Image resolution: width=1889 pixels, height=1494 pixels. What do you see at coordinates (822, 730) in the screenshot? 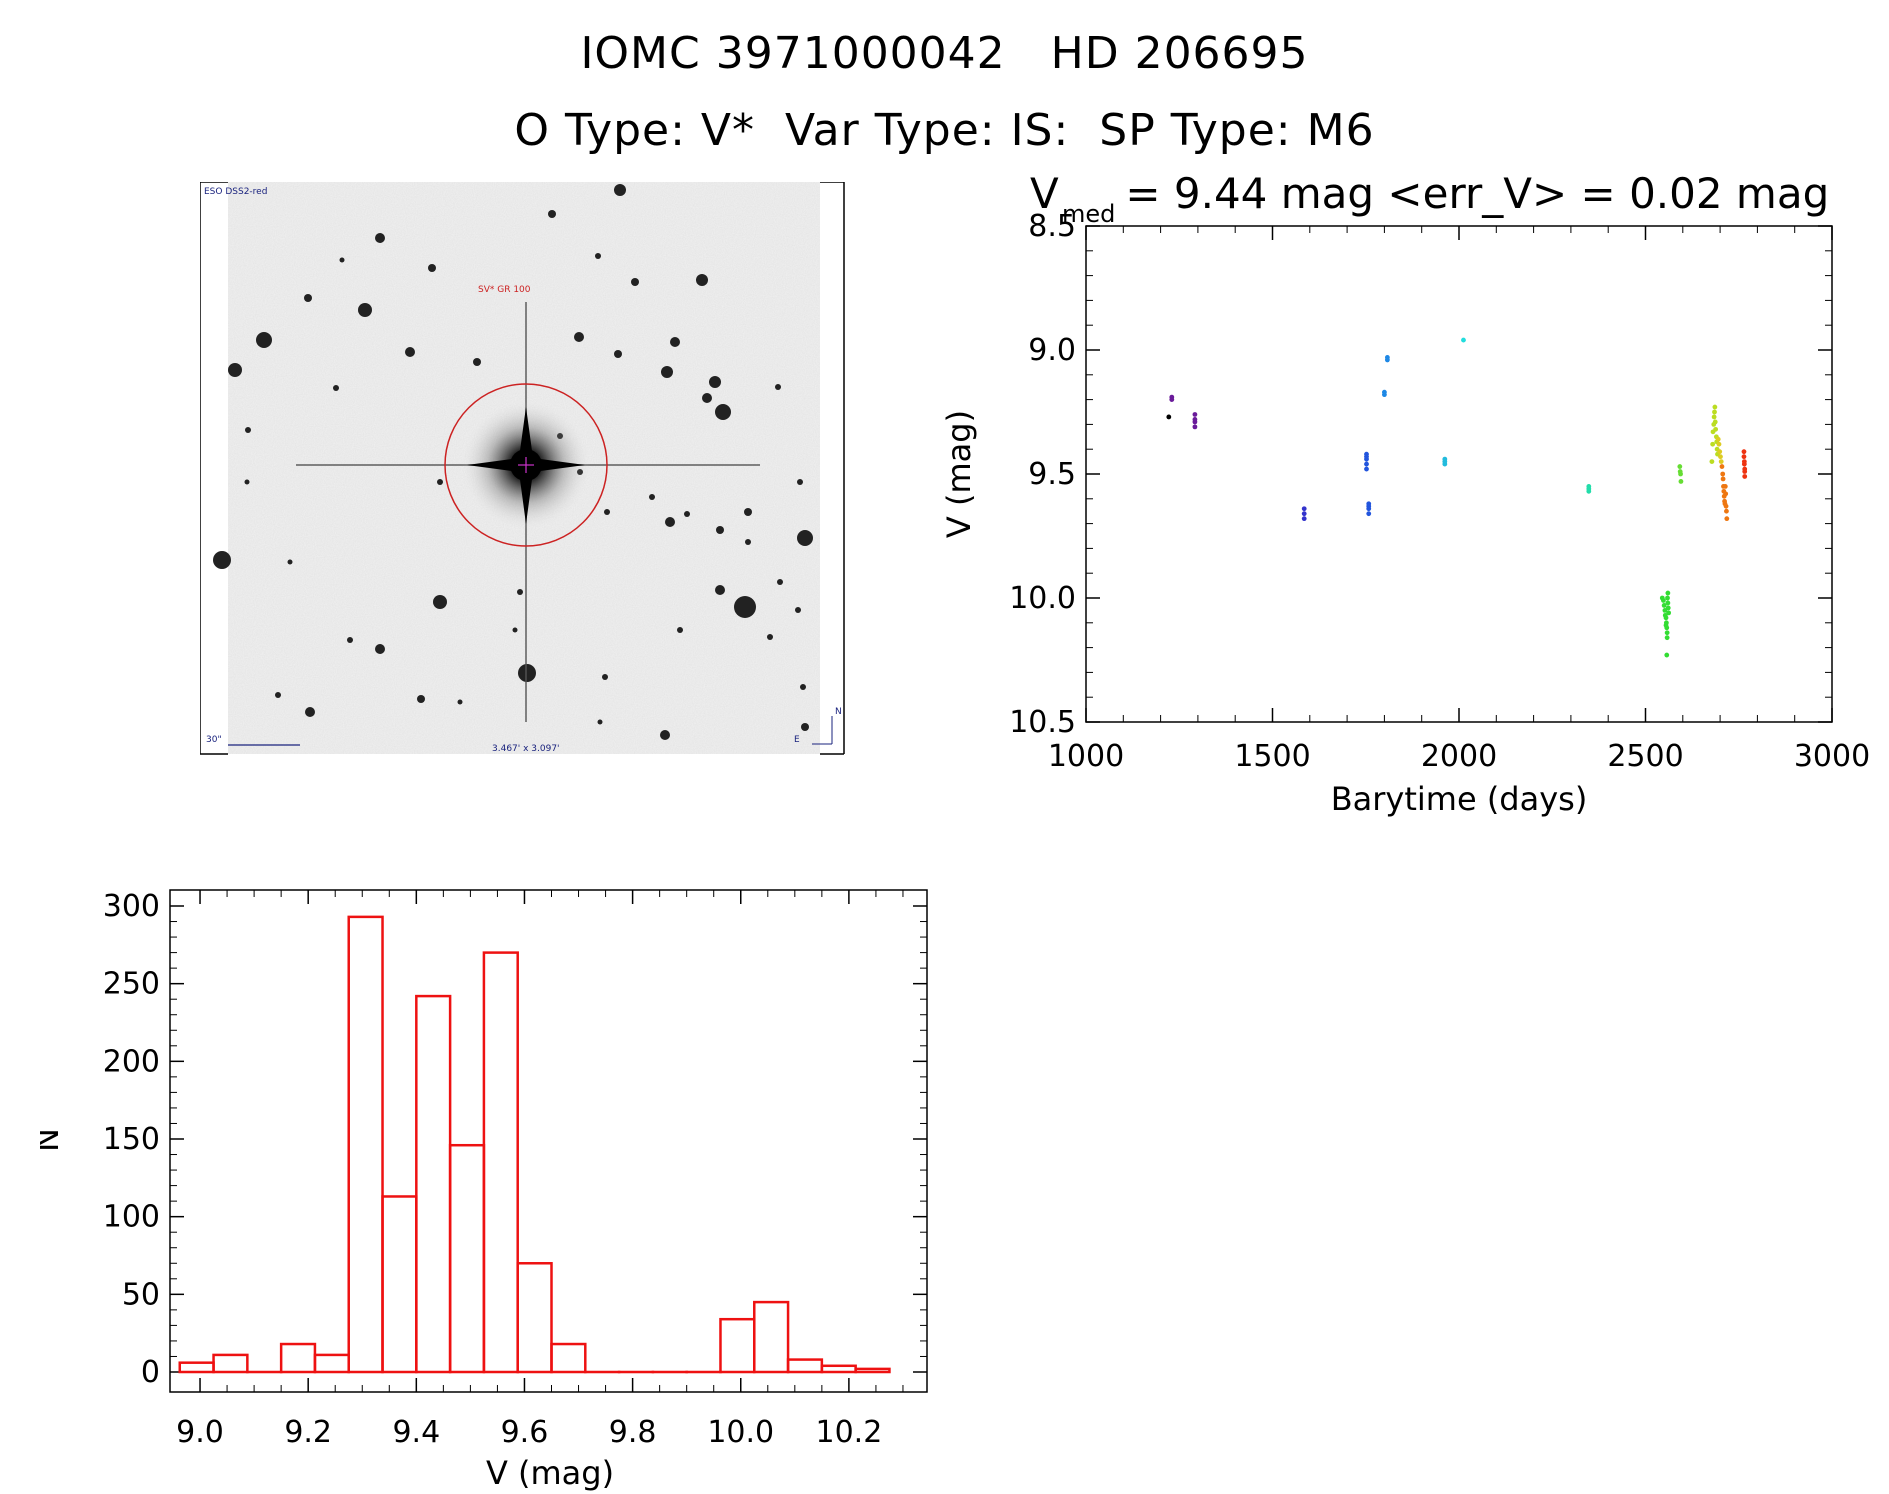
I see `compass` at bounding box center [822, 730].